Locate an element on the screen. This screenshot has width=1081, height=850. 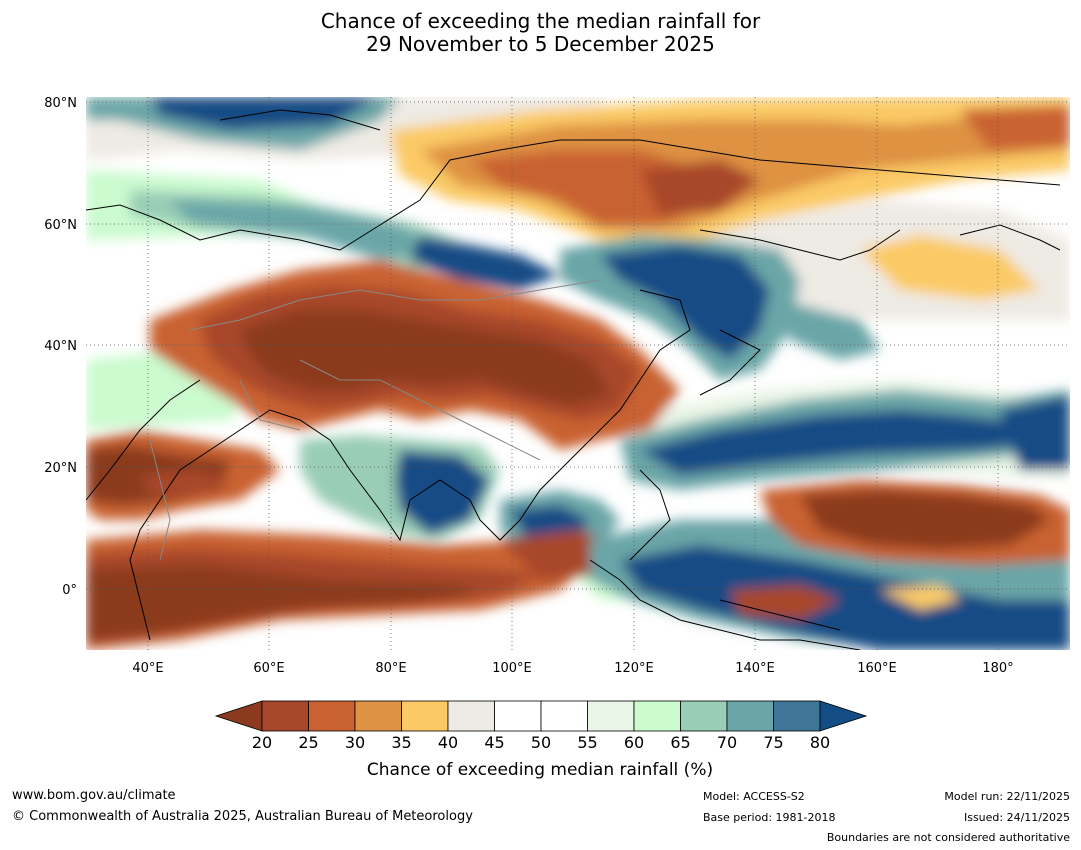
map-title-line-2: 29 November to 5 December 2025 is located at coordinates (540, 44).